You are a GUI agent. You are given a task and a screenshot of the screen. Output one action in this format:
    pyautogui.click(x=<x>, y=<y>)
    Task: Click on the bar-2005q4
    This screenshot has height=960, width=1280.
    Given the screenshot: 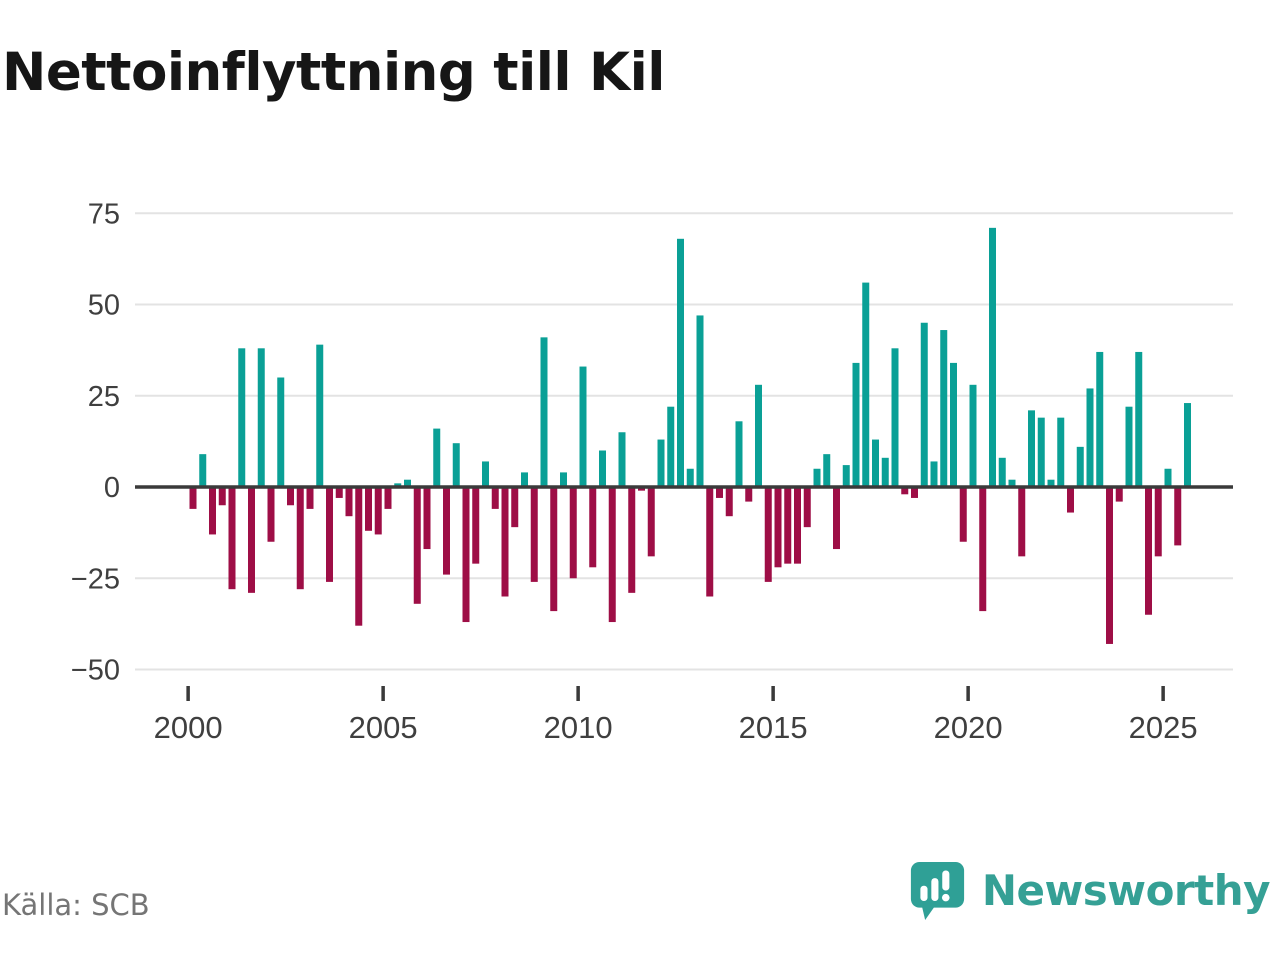 What is the action you would take?
    pyautogui.click(x=417, y=545)
    